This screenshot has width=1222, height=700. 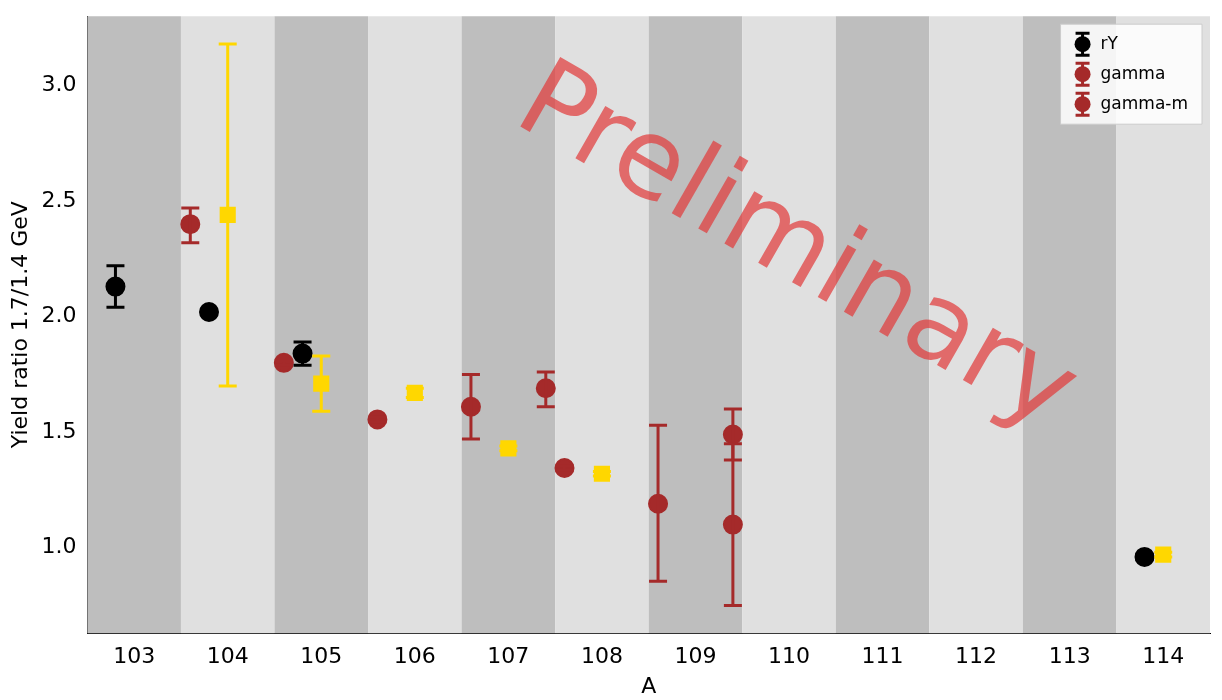 What do you see at coordinates (1069, 656) in the screenshot?
I see `x-tick-label: 113` at bounding box center [1069, 656].